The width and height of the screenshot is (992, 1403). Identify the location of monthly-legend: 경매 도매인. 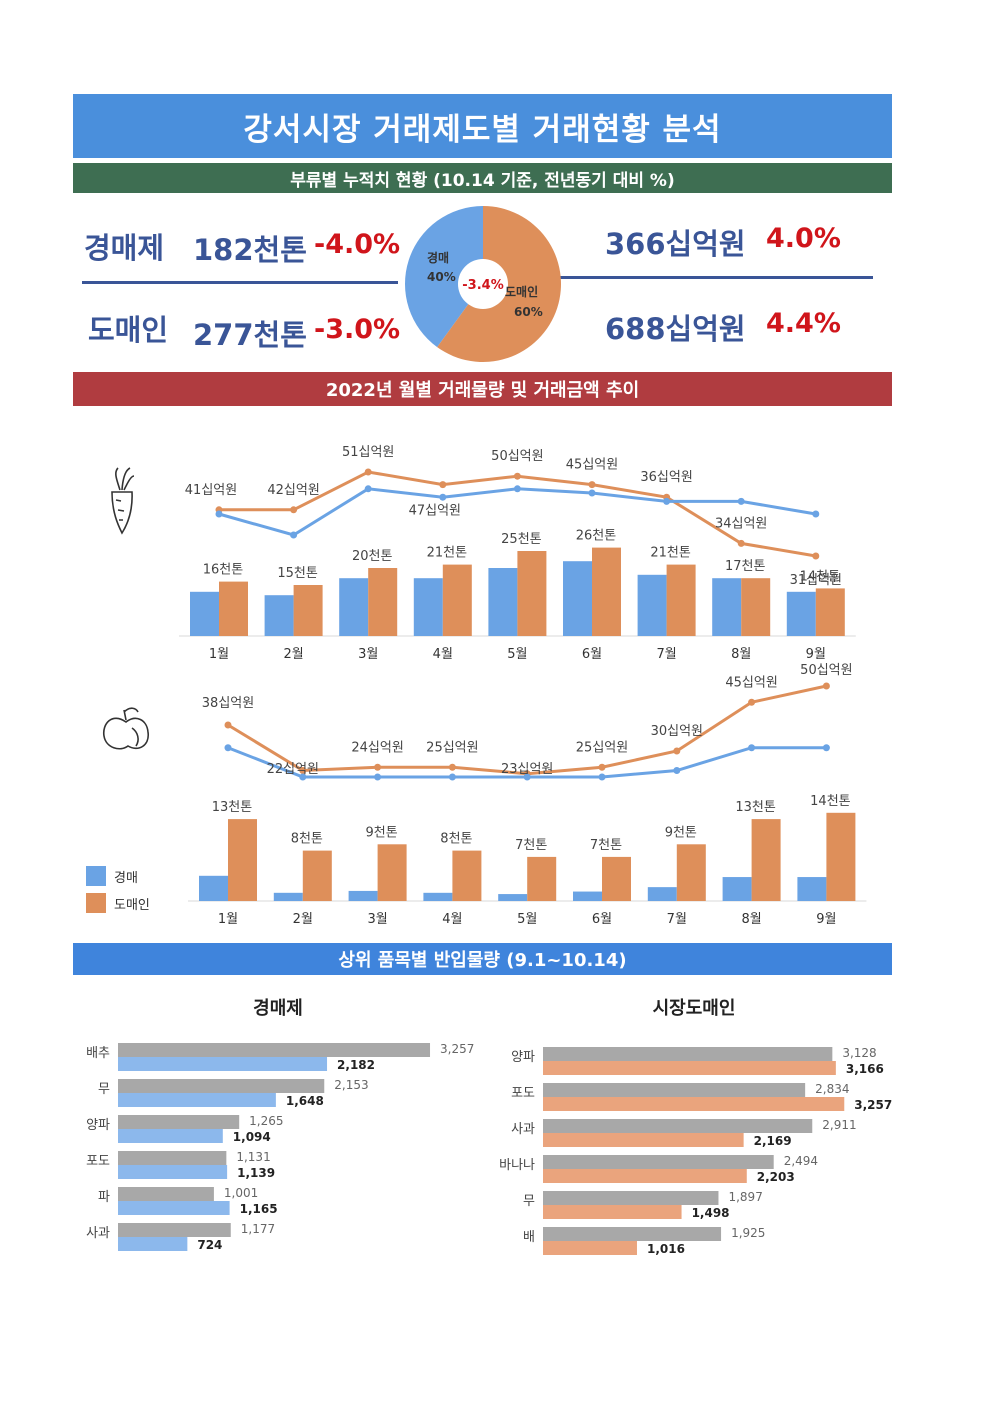
(118, 889).